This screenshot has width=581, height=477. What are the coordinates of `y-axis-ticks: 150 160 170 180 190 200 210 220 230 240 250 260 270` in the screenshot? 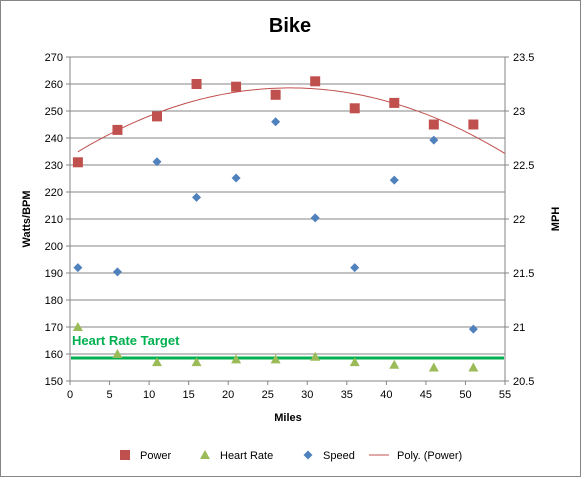 It's located at (57, 220).